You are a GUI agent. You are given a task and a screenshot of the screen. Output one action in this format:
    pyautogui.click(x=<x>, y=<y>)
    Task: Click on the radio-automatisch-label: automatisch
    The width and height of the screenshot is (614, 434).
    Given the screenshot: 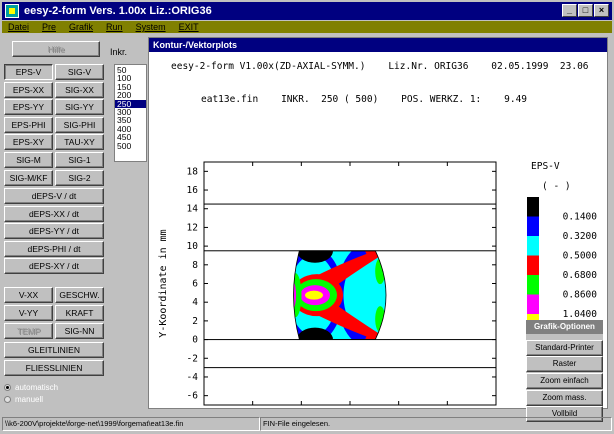 What is the action you would take?
    pyautogui.click(x=37, y=387)
    